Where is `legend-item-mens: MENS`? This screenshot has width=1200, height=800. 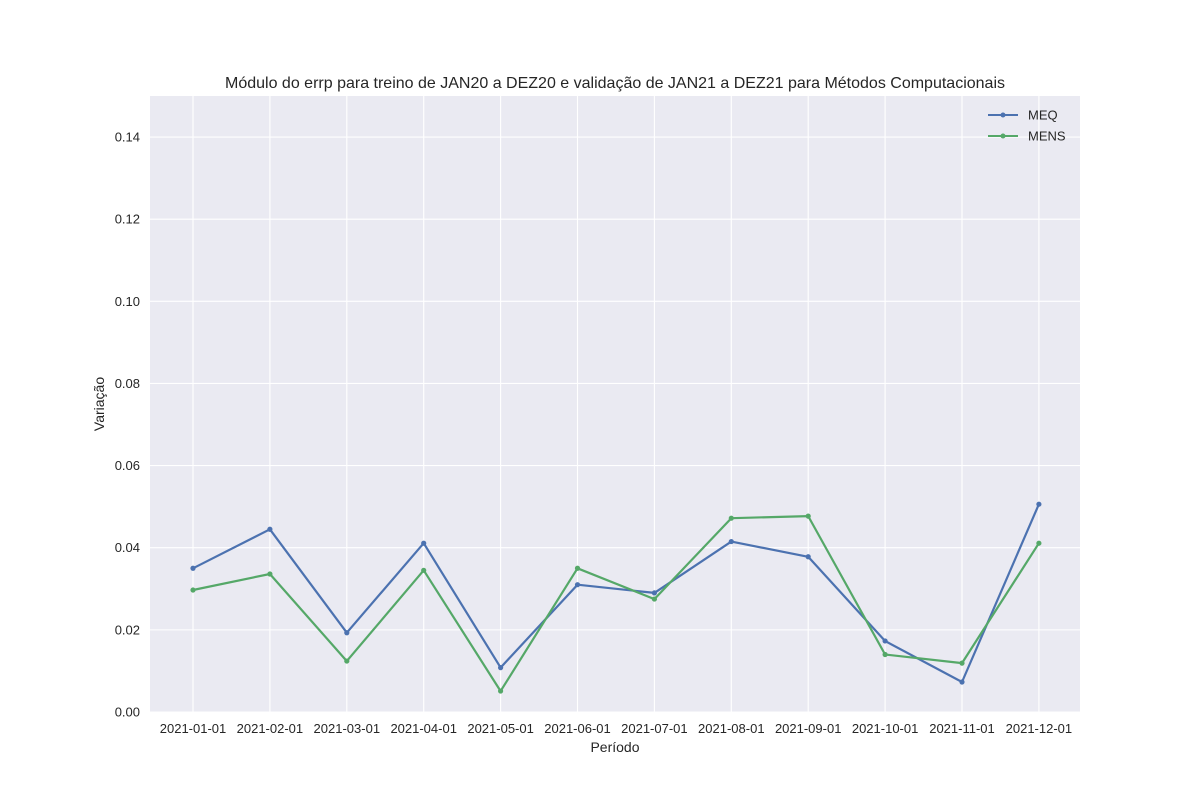 legend-item-mens: MENS is located at coordinates (1027, 136).